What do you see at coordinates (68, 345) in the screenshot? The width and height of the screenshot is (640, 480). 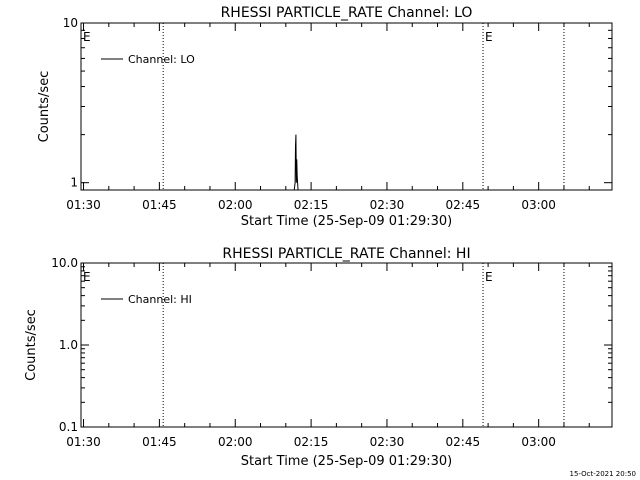 I see `y-tick-label: 1.0` at bounding box center [68, 345].